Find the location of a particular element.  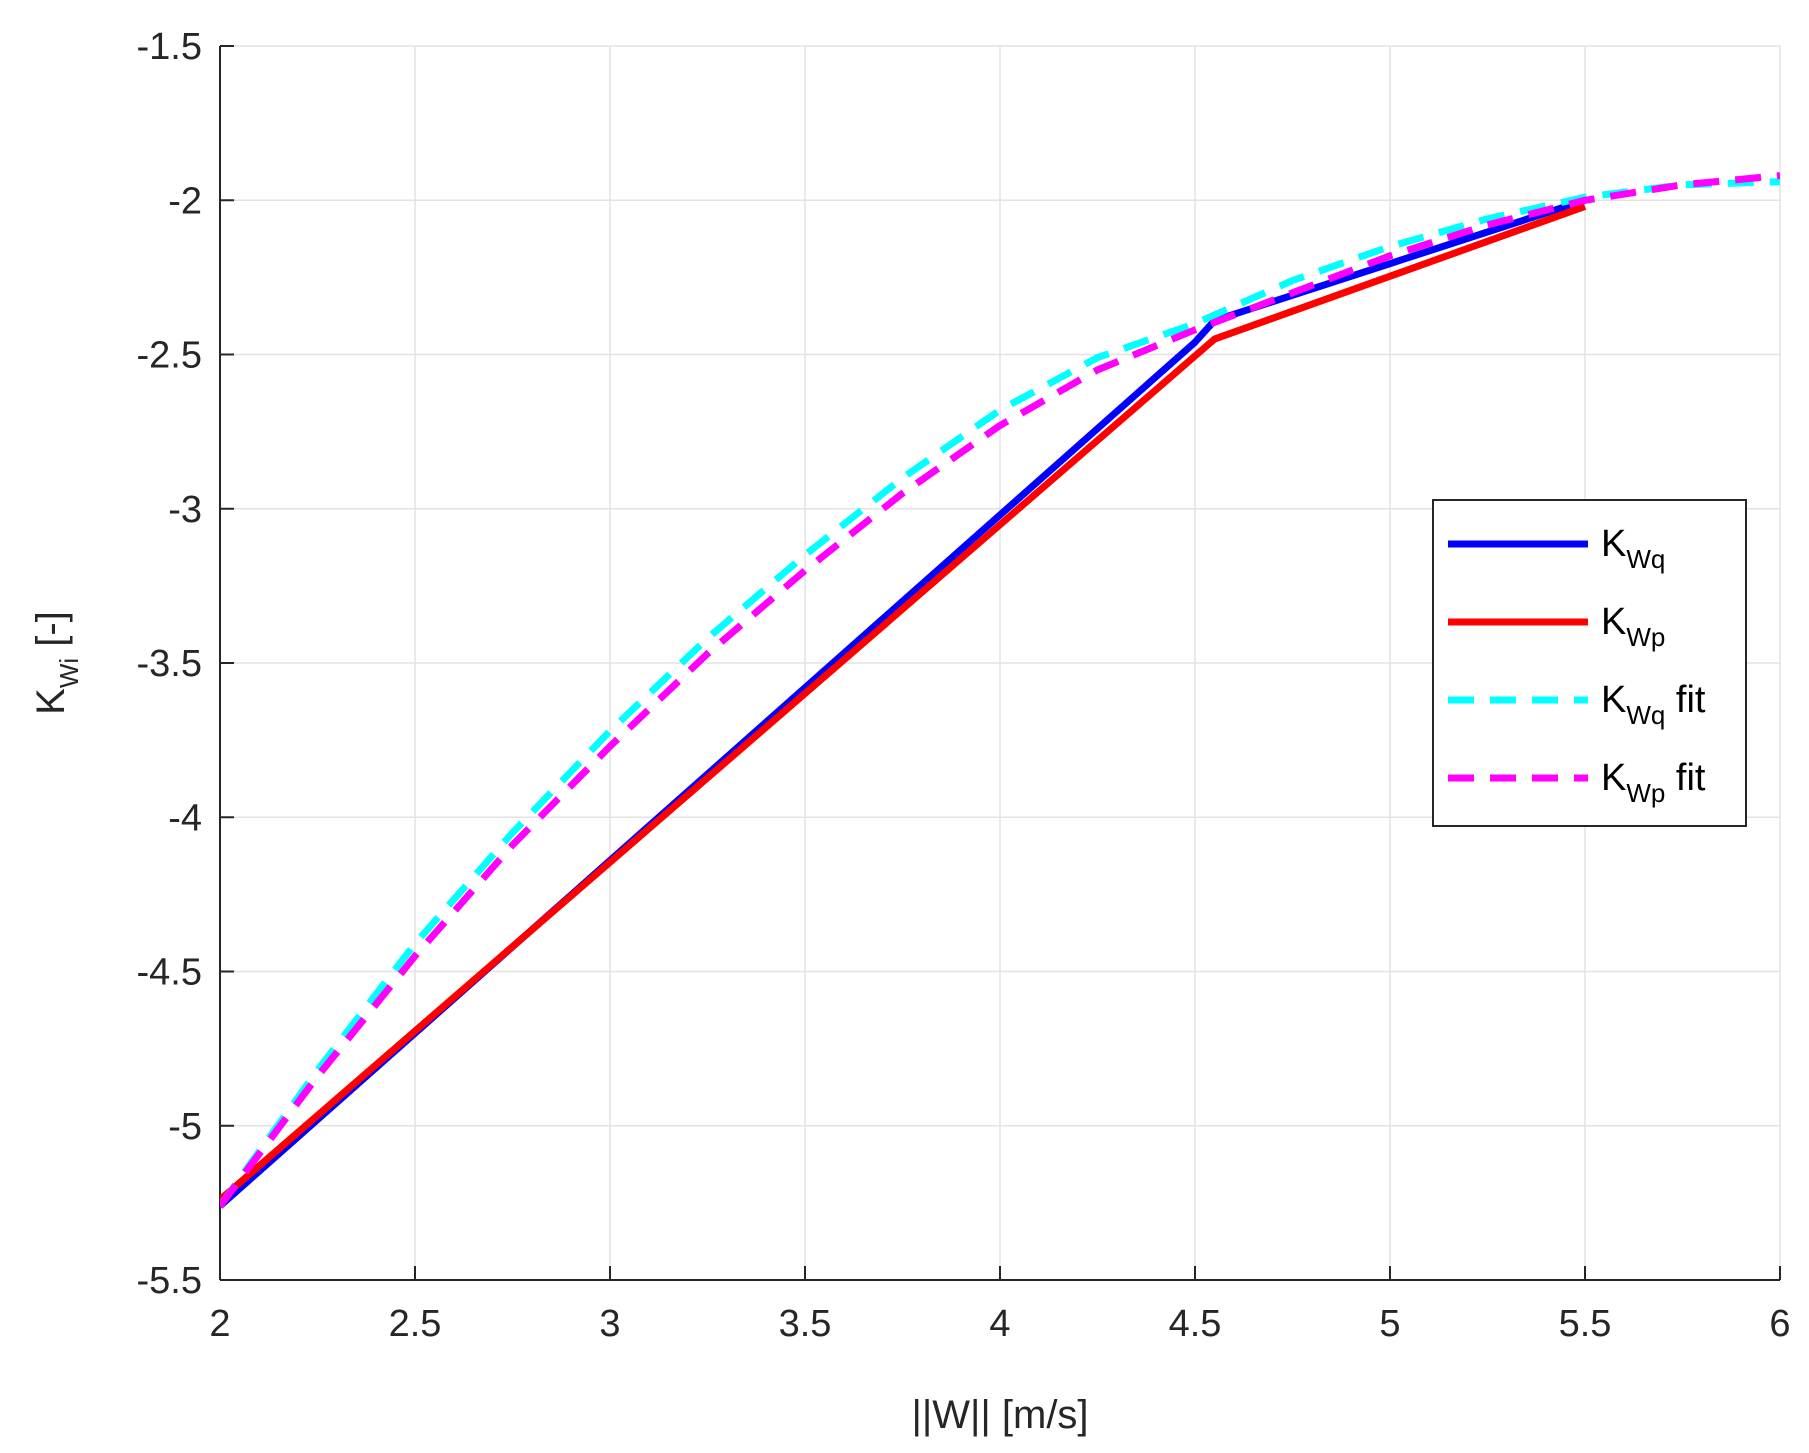

legend-label-kwq-fit-main: K is located at coordinates (1613, 700).